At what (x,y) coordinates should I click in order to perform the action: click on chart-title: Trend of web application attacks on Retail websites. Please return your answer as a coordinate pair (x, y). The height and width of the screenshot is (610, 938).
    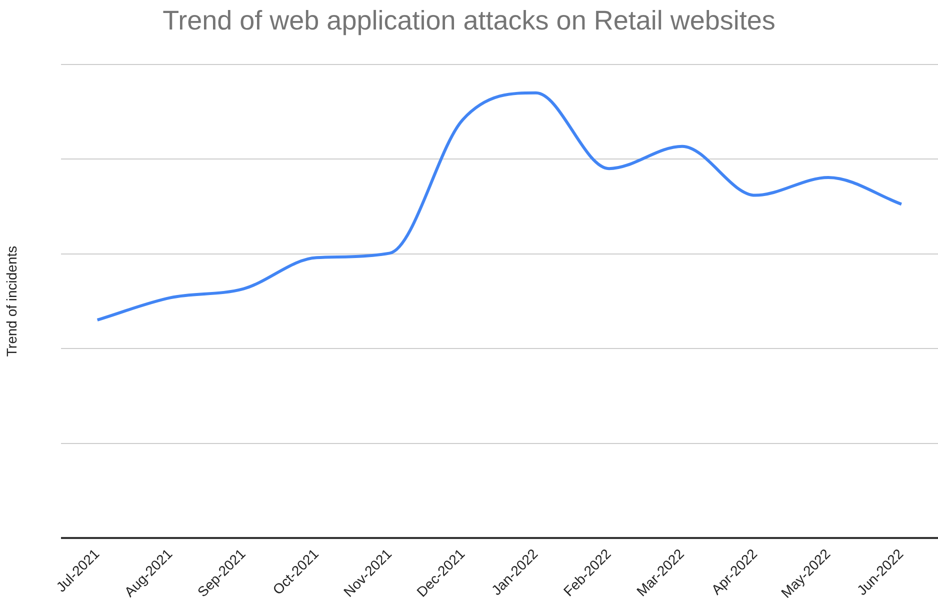
    Looking at the image, I should click on (469, 21).